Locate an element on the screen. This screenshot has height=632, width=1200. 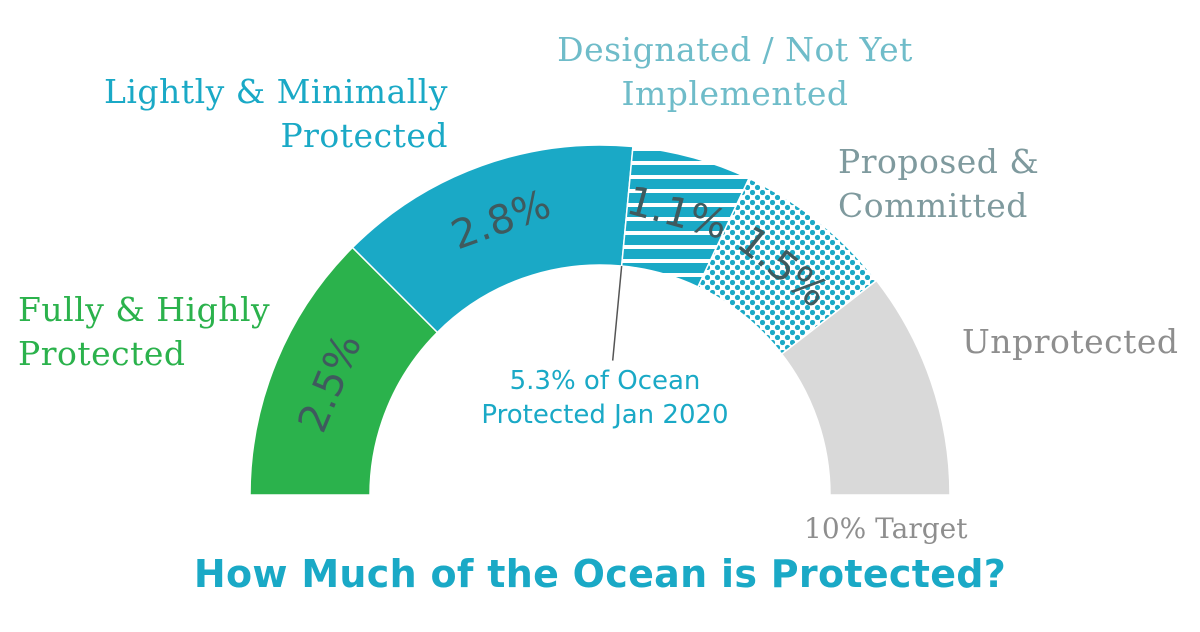
label-line: Implemented is located at coordinates (735, 93).